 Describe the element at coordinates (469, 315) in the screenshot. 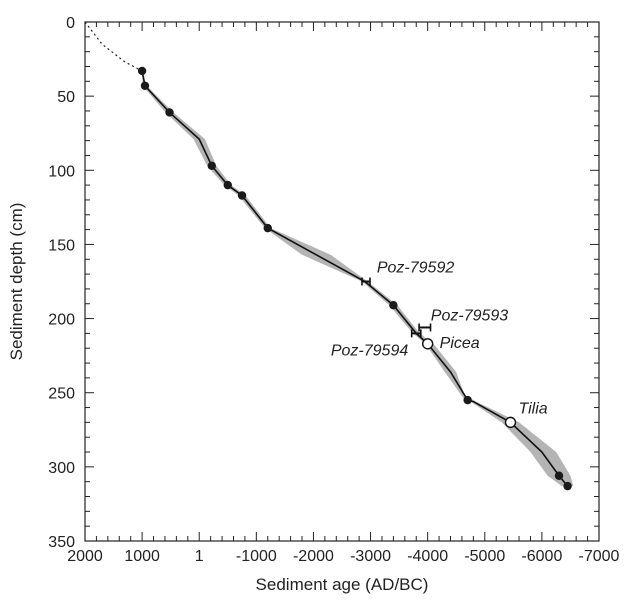

I see `radiocarbon-date-label: Poz-79593` at that location.